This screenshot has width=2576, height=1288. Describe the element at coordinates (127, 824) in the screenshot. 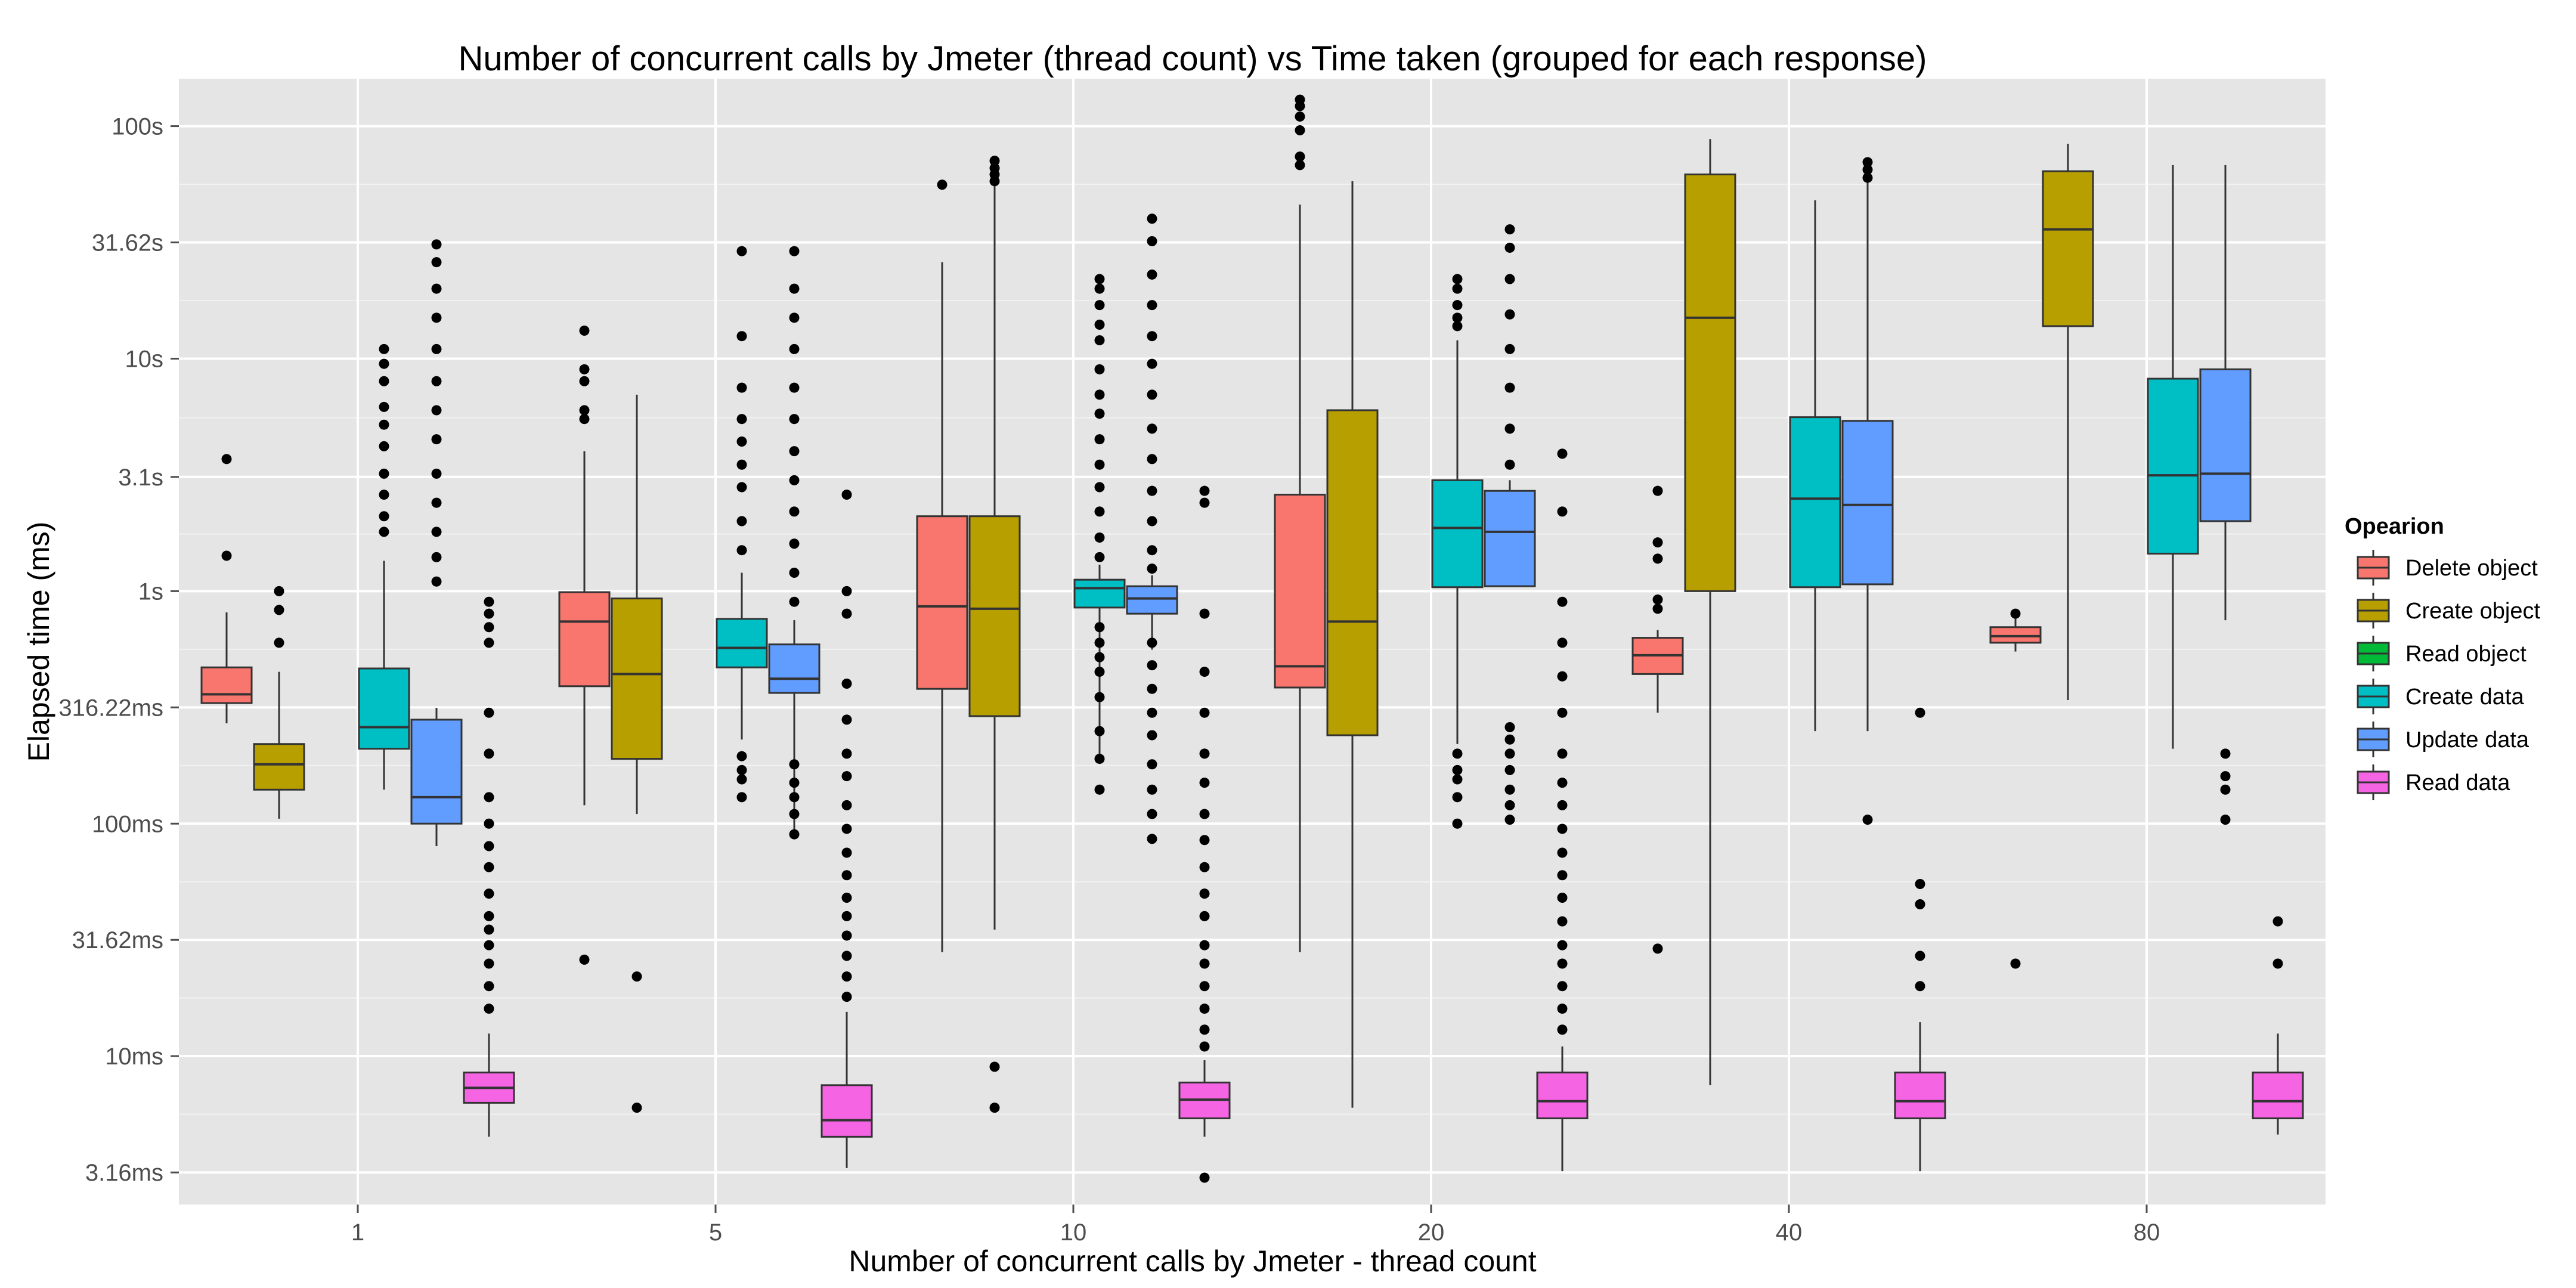

I see `y-tick-label: 100ms` at that location.